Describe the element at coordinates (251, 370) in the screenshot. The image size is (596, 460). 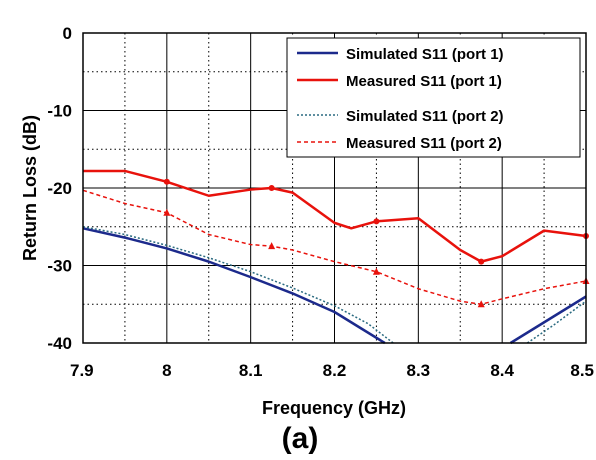
I see `x-tick-label: 8.1` at that location.